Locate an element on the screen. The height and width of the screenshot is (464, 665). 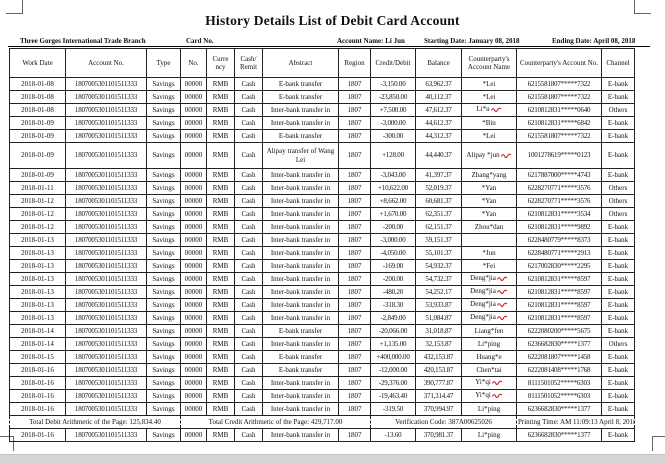
work-date-cell: 2018-01-13 is located at coordinates (37, 266).